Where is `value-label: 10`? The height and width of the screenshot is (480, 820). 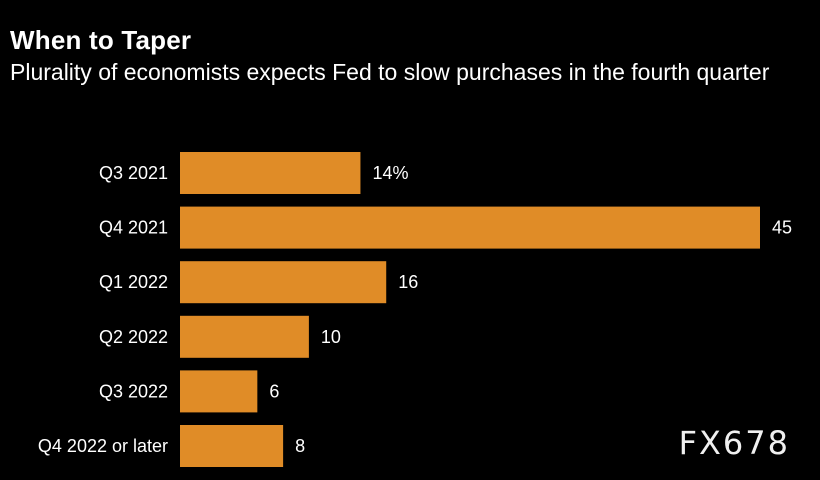 value-label: 10 is located at coordinates (331, 337).